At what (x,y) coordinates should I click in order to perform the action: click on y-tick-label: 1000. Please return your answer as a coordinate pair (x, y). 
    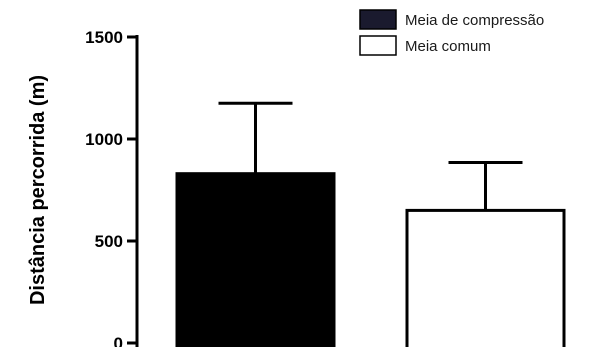
    Looking at the image, I should click on (104, 139).